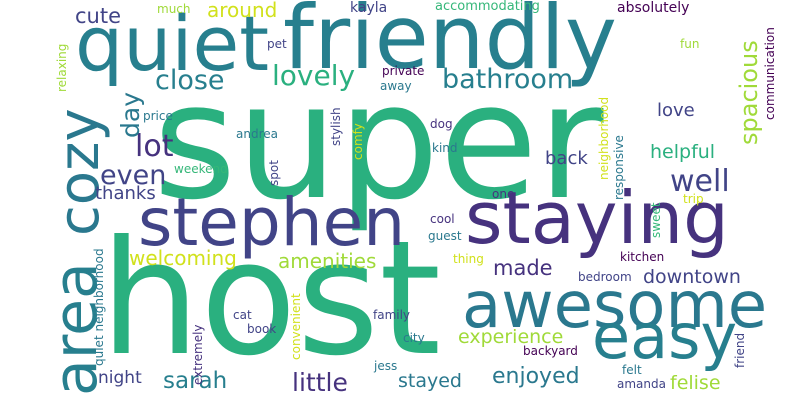 The height and width of the screenshot is (400, 800). I want to click on word-amanda: amanda, so click(641, 384).